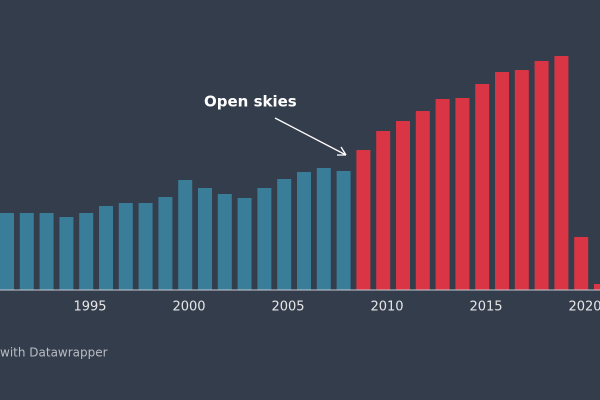  What do you see at coordinates (250, 102) in the screenshot?
I see `annotation: Open skies` at bounding box center [250, 102].